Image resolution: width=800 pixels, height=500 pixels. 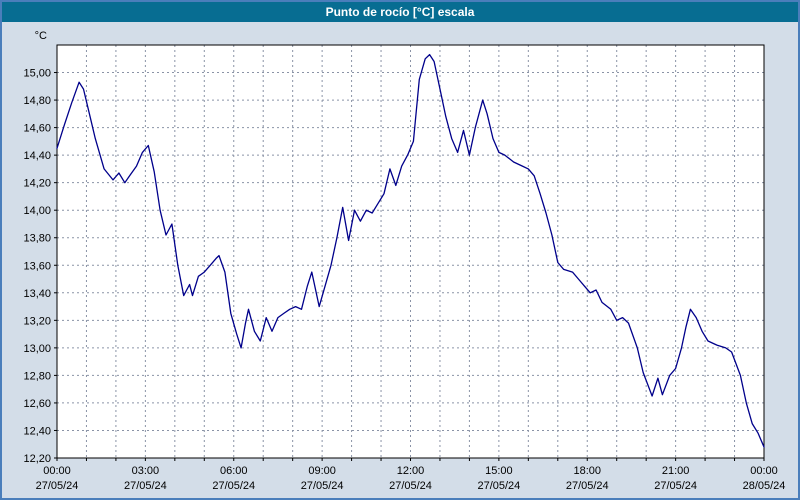 What do you see at coordinates (499, 471) in the screenshot?
I see `x-tick-time-label: 15:00` at bounding box center [499, 471].